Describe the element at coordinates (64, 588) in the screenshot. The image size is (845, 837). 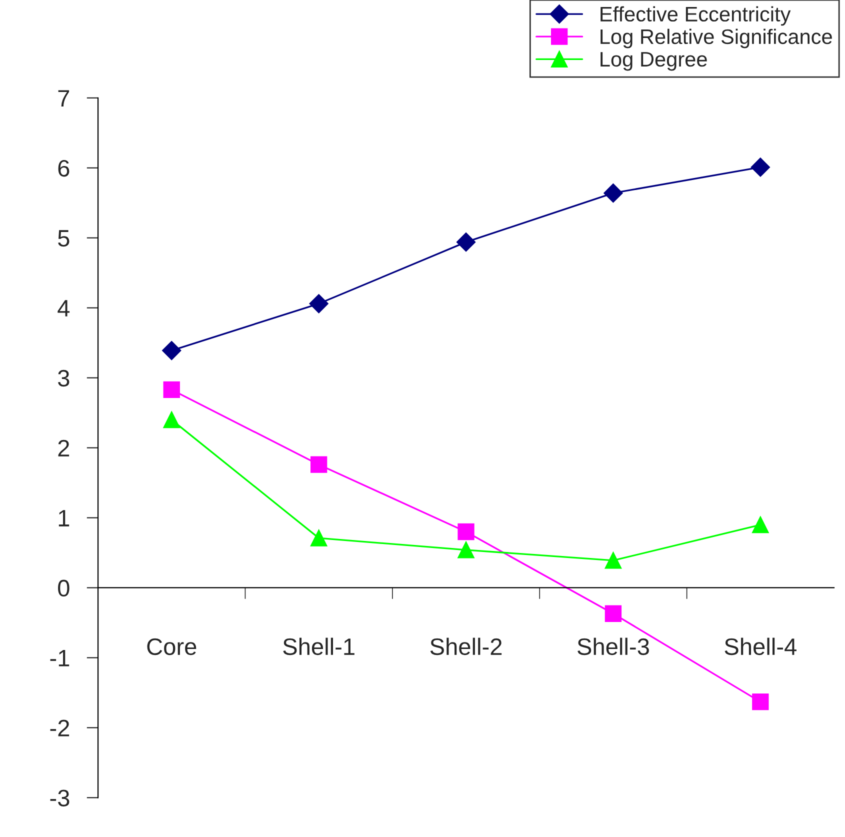
I see `y-tick-label: 0` at that location.